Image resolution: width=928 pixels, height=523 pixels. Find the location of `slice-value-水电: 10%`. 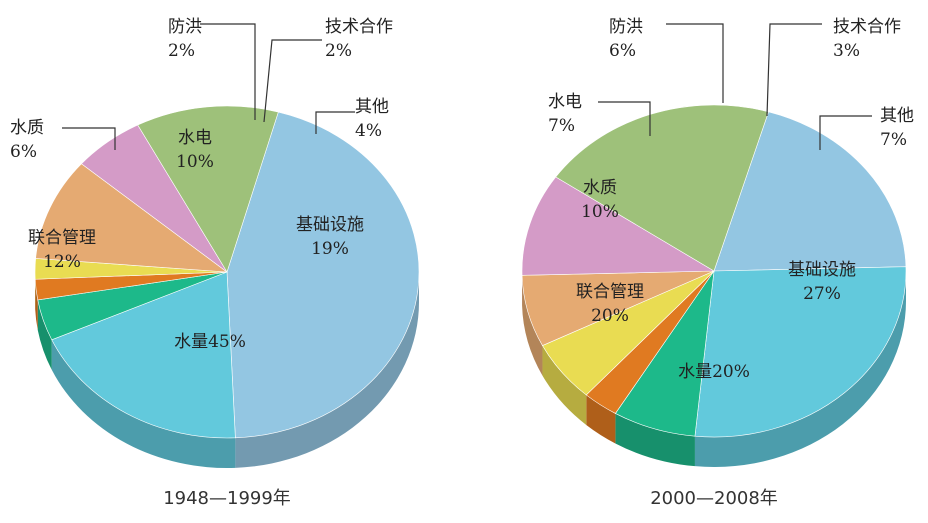

slice-value-水电: 10% is located at coordinates (195, 162).